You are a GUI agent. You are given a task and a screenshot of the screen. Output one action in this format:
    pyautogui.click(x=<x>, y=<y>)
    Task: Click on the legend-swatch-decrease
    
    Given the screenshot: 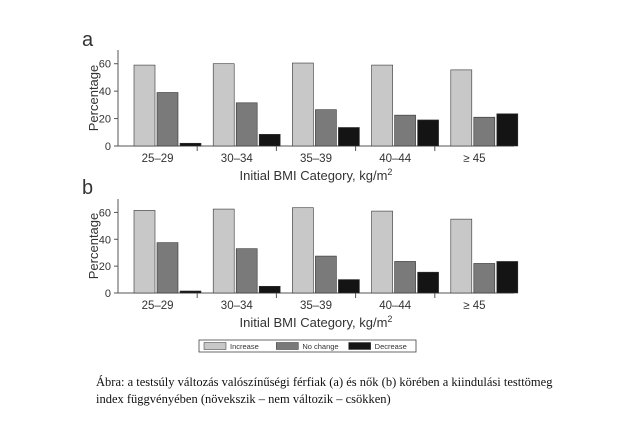 What is the action you would take?
    pyautogui.click(x=359, y=346)
    